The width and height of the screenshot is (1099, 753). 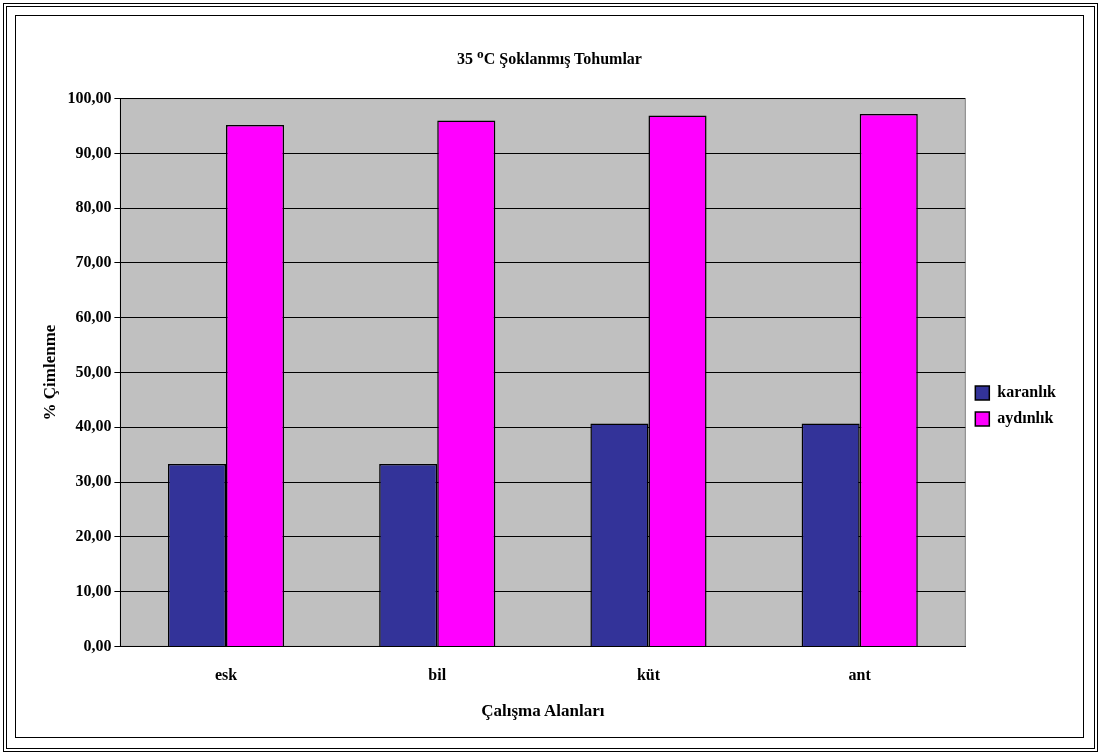 I want to click on y-tick-label: 50,00, so click(x=93, y=371).